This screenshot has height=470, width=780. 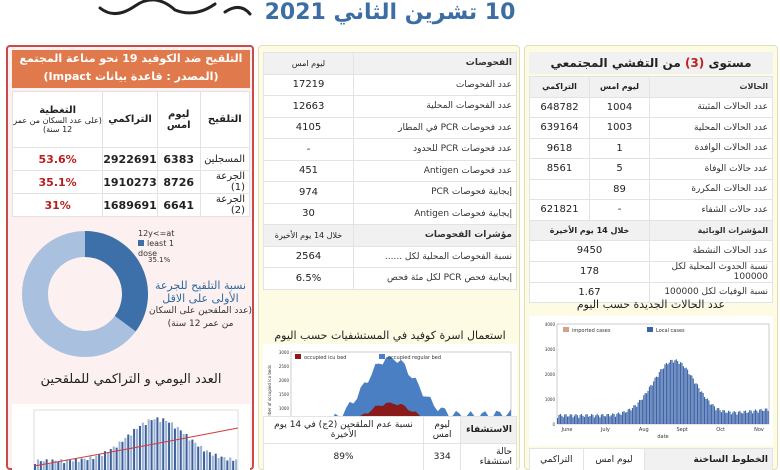 I want to click on row-label: عدد الحالات الوافدة, so click(x=711, y=148).